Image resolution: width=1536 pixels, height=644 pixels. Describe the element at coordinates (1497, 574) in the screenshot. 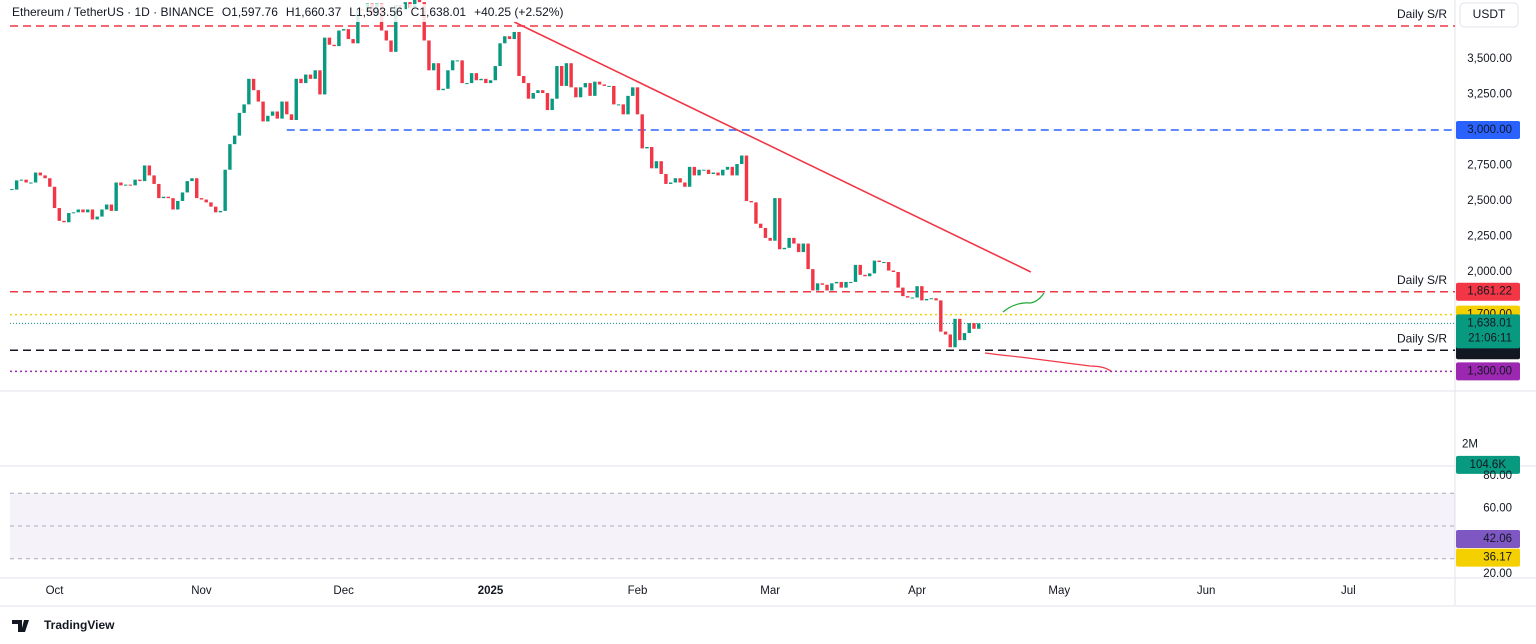

I see `rsi-tick-label: 20.00` at that location.